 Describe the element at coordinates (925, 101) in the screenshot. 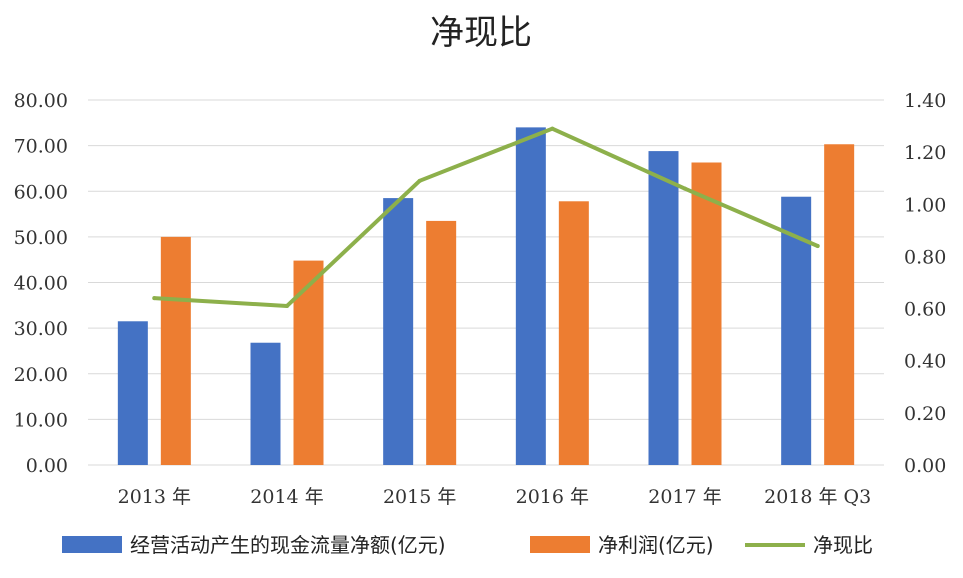

I see `y-right-tick-label: 1.40` at that location.